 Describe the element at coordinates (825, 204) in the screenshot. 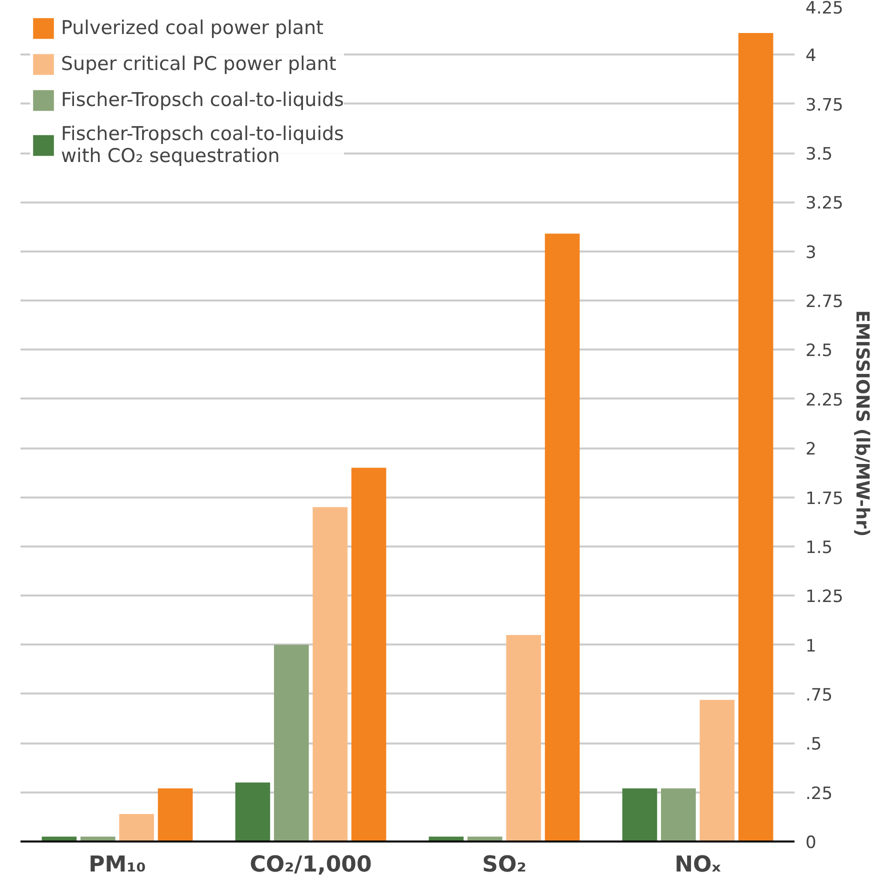

I see `y-tick-label: 3.25` at that location.